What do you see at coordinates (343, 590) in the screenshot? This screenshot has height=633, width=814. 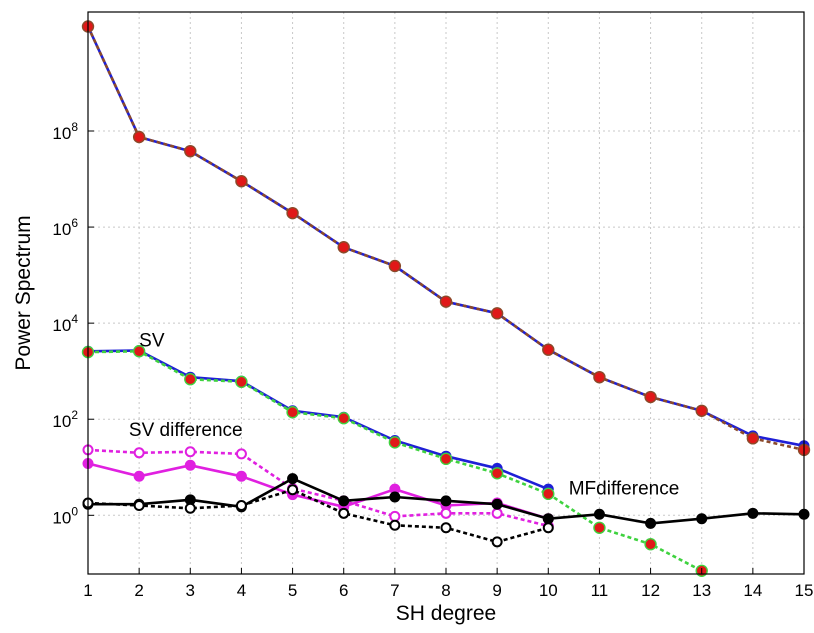 I see `x-tick-label: 6` at bounding box center [343, 590].